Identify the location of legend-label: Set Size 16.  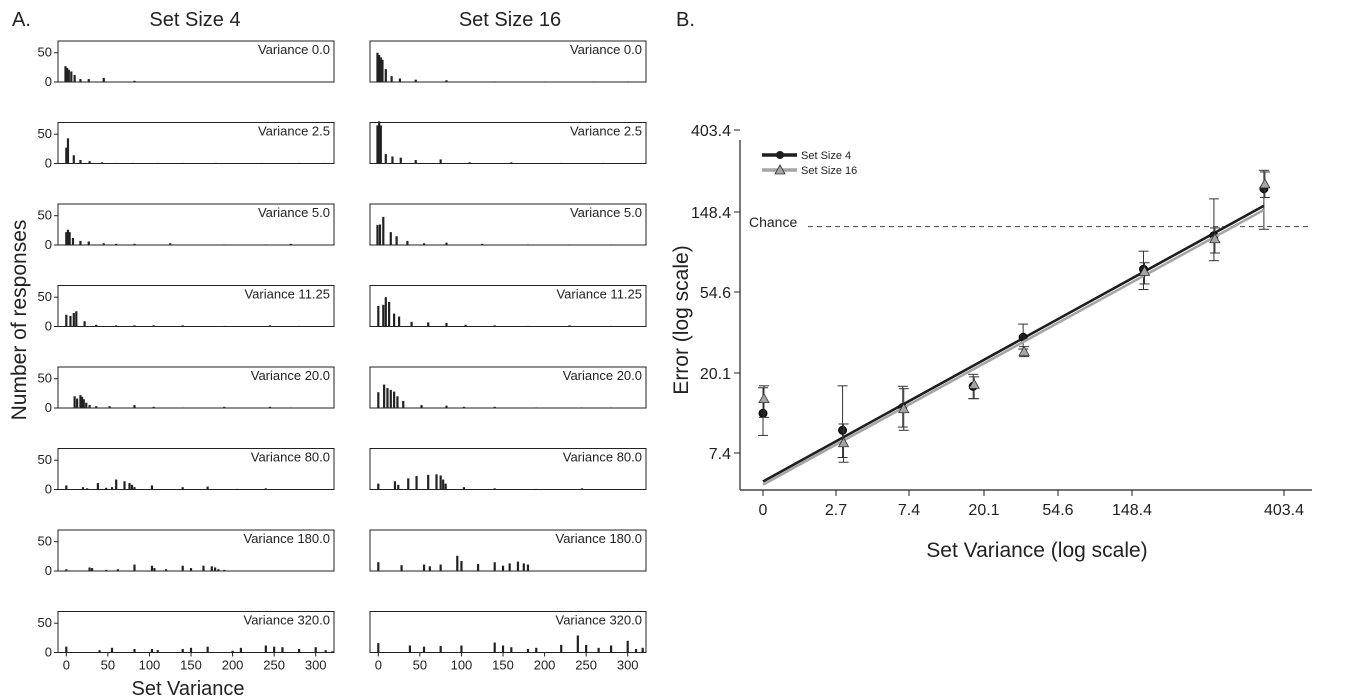
(829, 171).